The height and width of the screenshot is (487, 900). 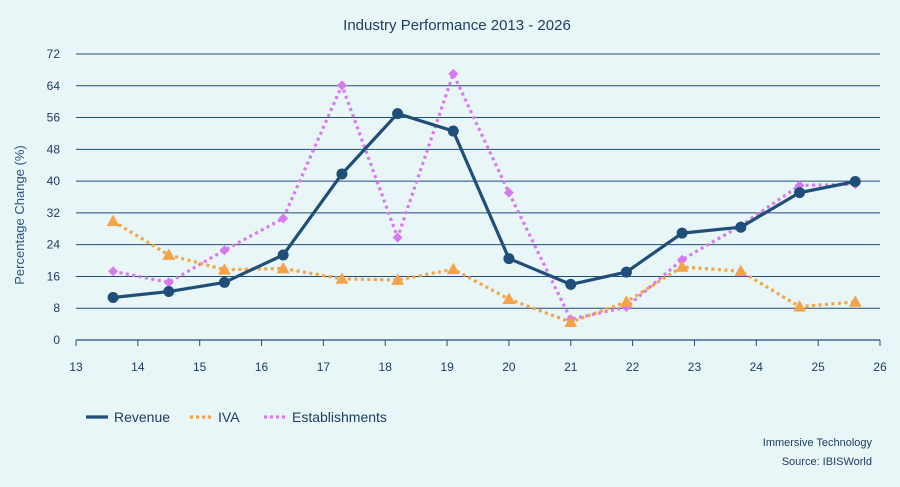 I want to click on legend-label: IVA, so click(x=229, y=417).